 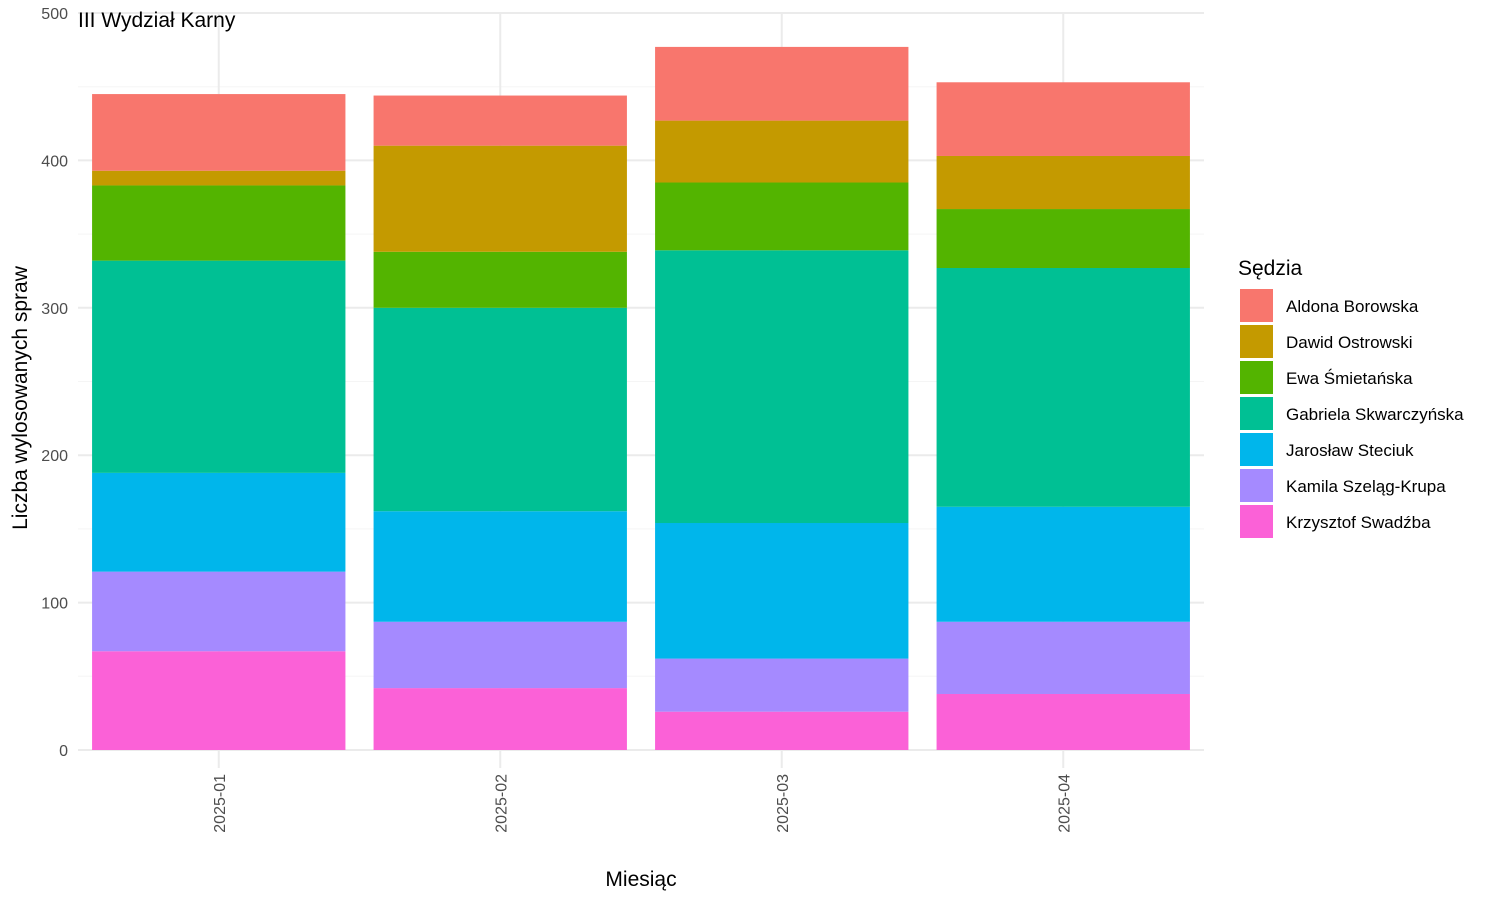 What do you see at coordinates (54, 14) in the screenshot?
I see `y-tick-label: 500` at bounding box center [54, 14].